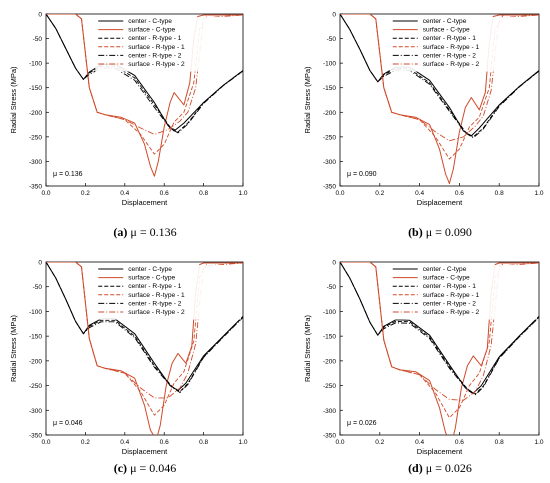 The height and width of the screenshot is (483, 550). I want to click on mu-annotation: μ = 0.026, so click(362, 423).